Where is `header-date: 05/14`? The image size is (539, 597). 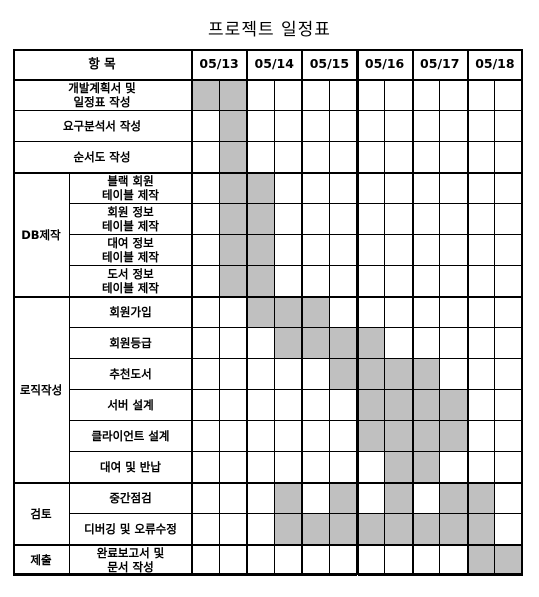 header-date: 05/14 is located at coordinates (275, 64).